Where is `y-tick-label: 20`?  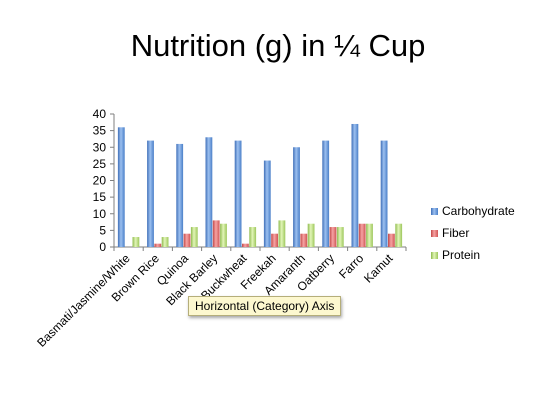
y-tick-label: 20 is located at coordinates (100, 181).